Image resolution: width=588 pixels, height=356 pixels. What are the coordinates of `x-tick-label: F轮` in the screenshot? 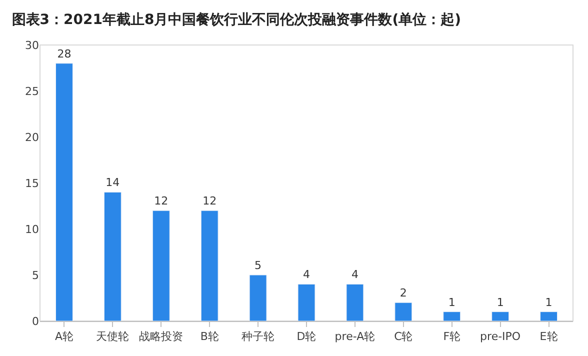 It's located at (452, 337).